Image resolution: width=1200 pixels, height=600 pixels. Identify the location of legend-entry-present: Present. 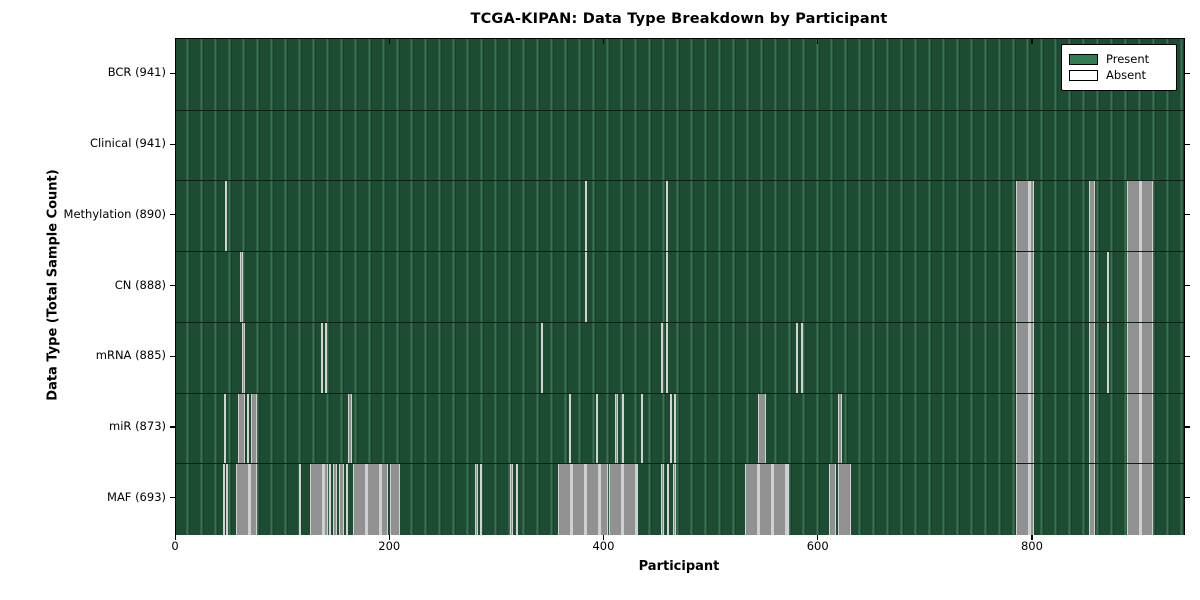
(1118, 59).